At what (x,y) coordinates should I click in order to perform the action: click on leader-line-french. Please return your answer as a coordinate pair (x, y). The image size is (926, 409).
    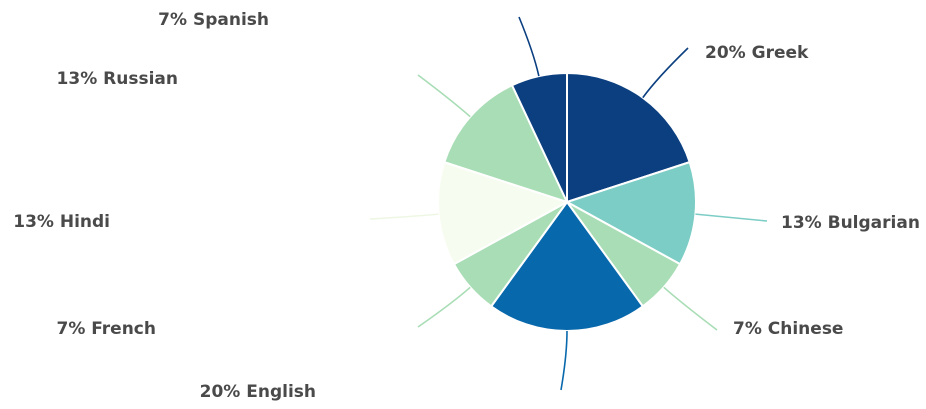
    Looking at the image, I should click on (444, 307).